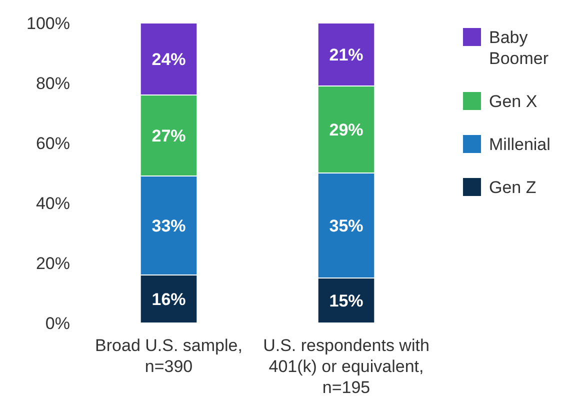  Describe the element at coordinates (53, 143) in the screenshot. I see `y-tick-label: 60%` at that location.